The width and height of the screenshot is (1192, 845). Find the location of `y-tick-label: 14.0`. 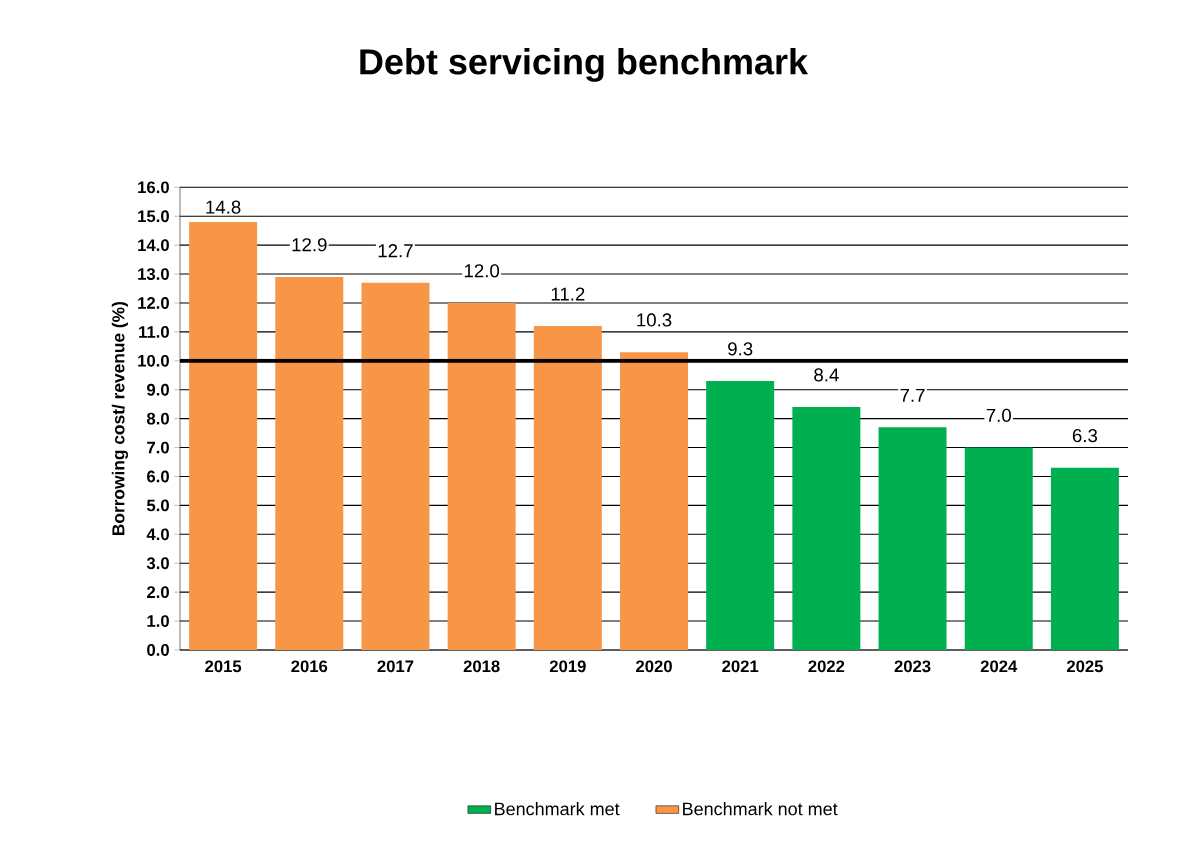

y-tick-label: 14.0 is located at coordinates (153, 245).